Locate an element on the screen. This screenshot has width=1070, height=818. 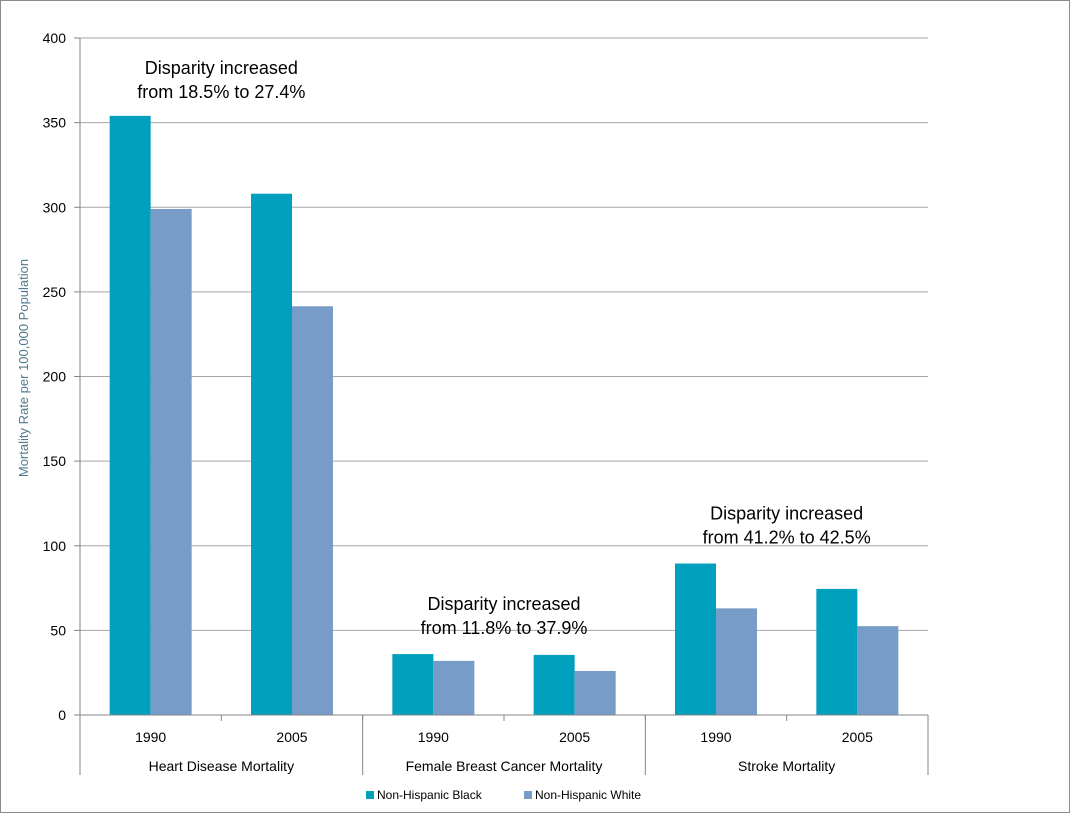
y-tick-label: 400 is located at coordinates (55, 38).